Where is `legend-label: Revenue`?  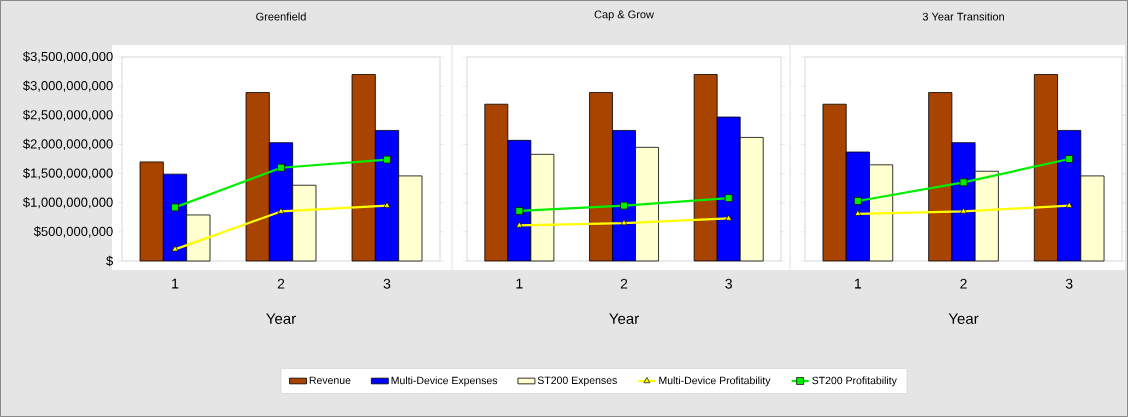 legend-label: Revenue is located at coordinates (330, 380).